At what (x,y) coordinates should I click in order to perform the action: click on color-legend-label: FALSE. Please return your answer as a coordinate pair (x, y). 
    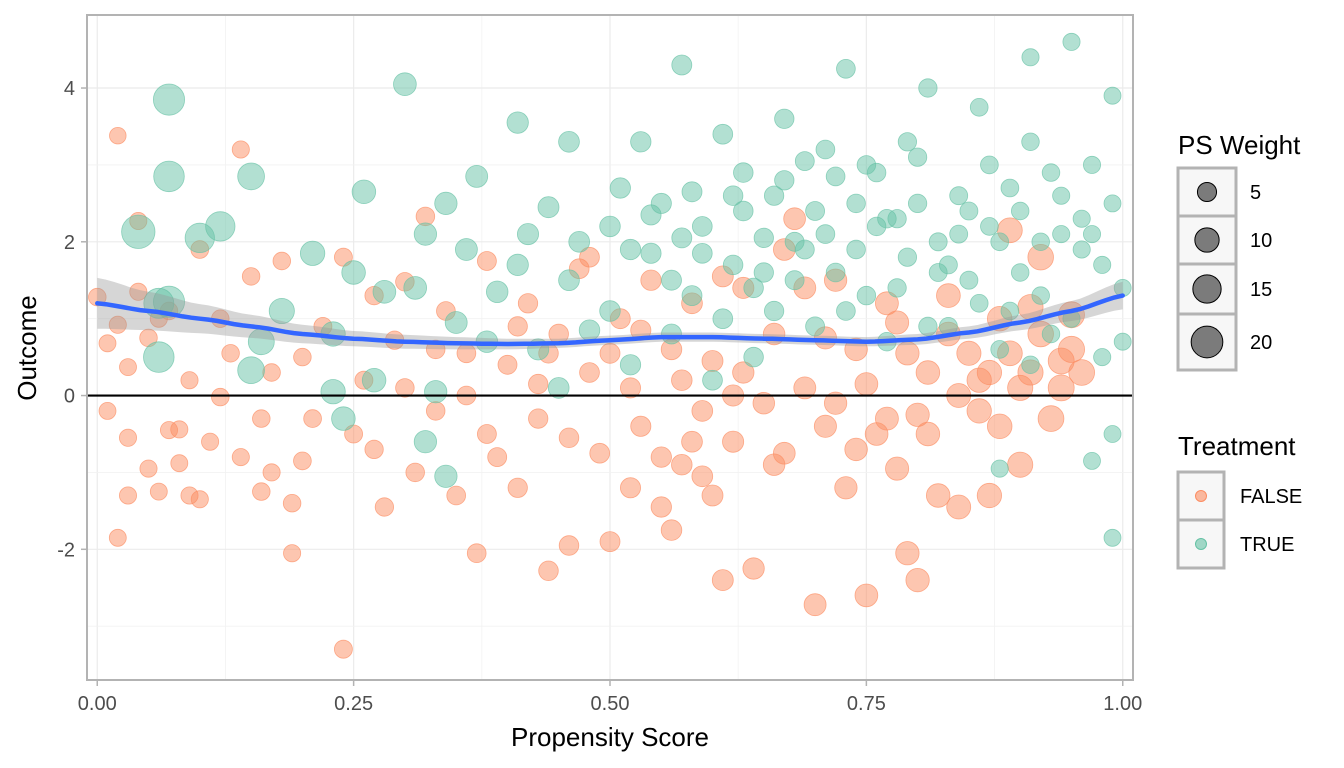
    Looking at the image, I should click on (1271, 497).